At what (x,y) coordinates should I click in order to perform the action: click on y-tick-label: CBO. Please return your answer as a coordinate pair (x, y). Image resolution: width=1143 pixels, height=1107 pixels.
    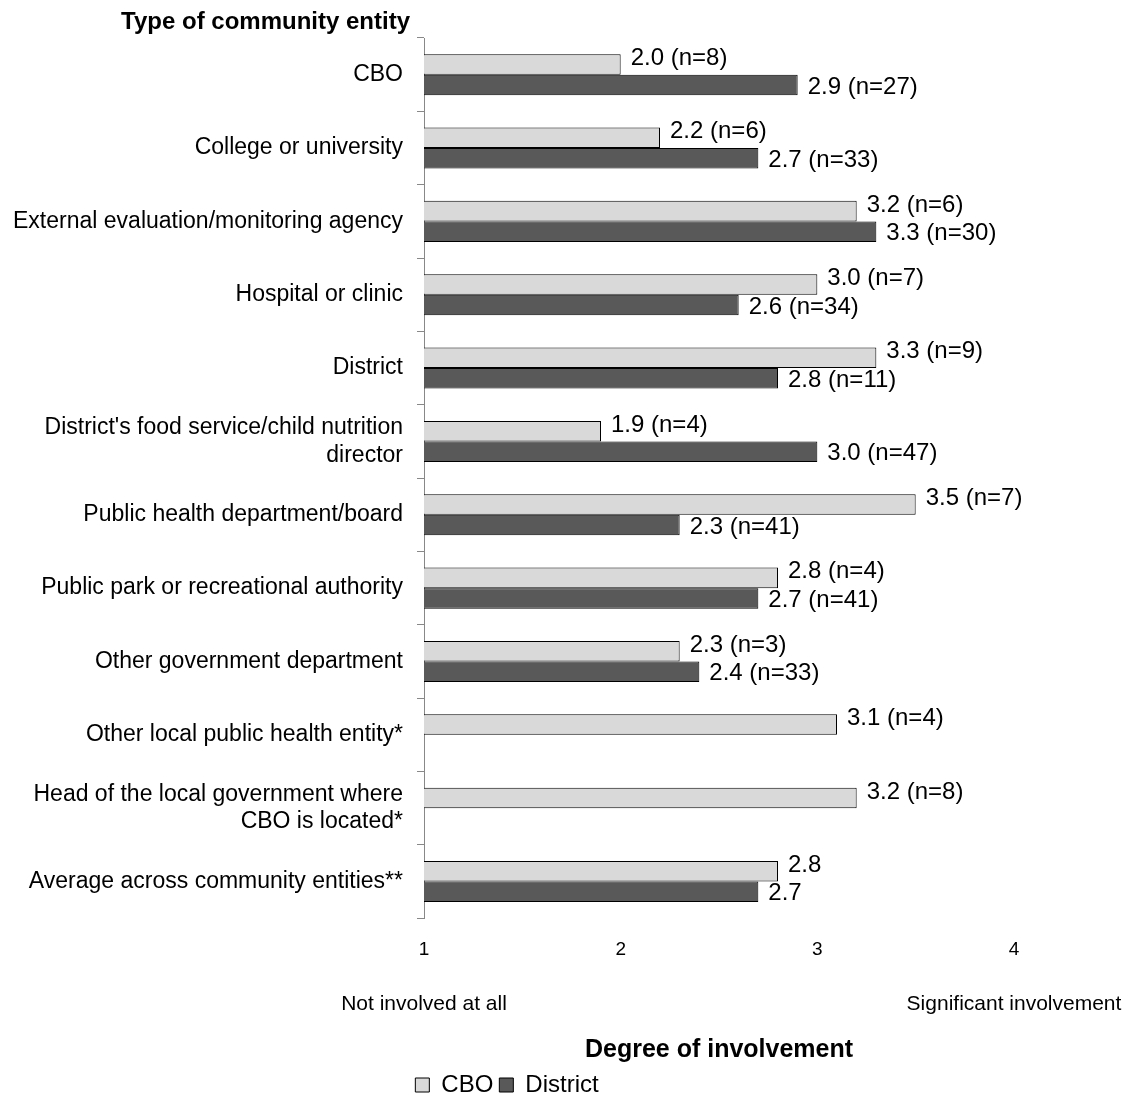
    Looking at the image, I should click on (378, 73).